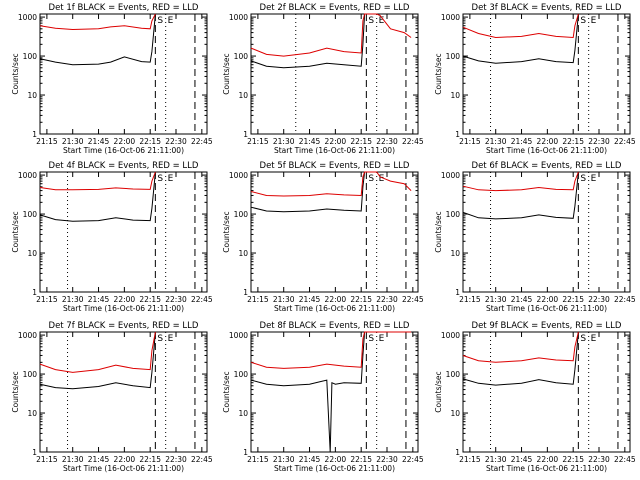 The height and width of the screenshot is (480, 640). Describe the element at coordinates (124, 166) in the screenshot. I see `panel-title: Det 4f BLACK = Events, RED = LLD` at that location.